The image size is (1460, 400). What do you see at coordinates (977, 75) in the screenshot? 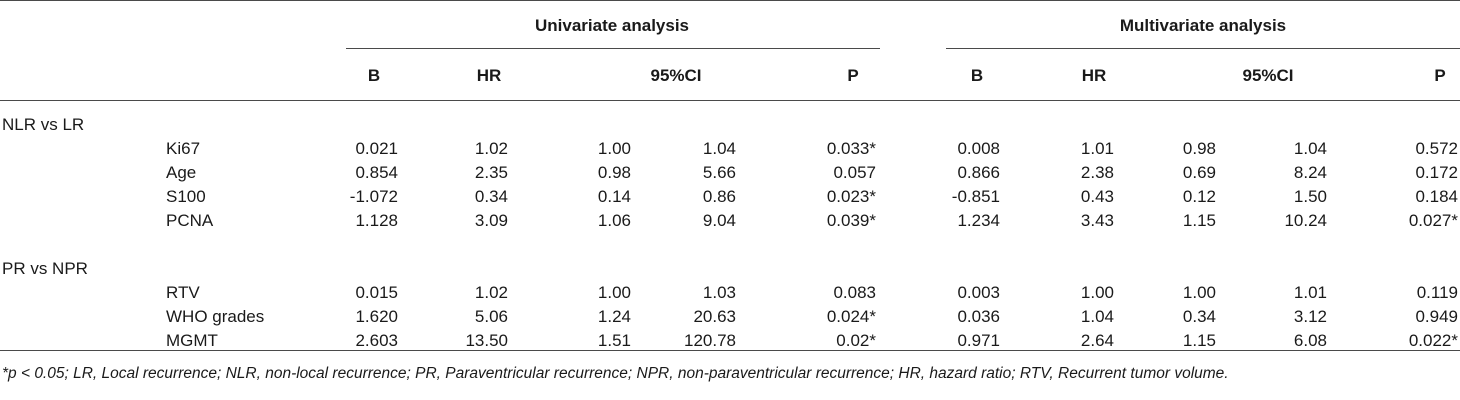
I see `col-header-multivariate-b: B` at bounding box center [977, 75].